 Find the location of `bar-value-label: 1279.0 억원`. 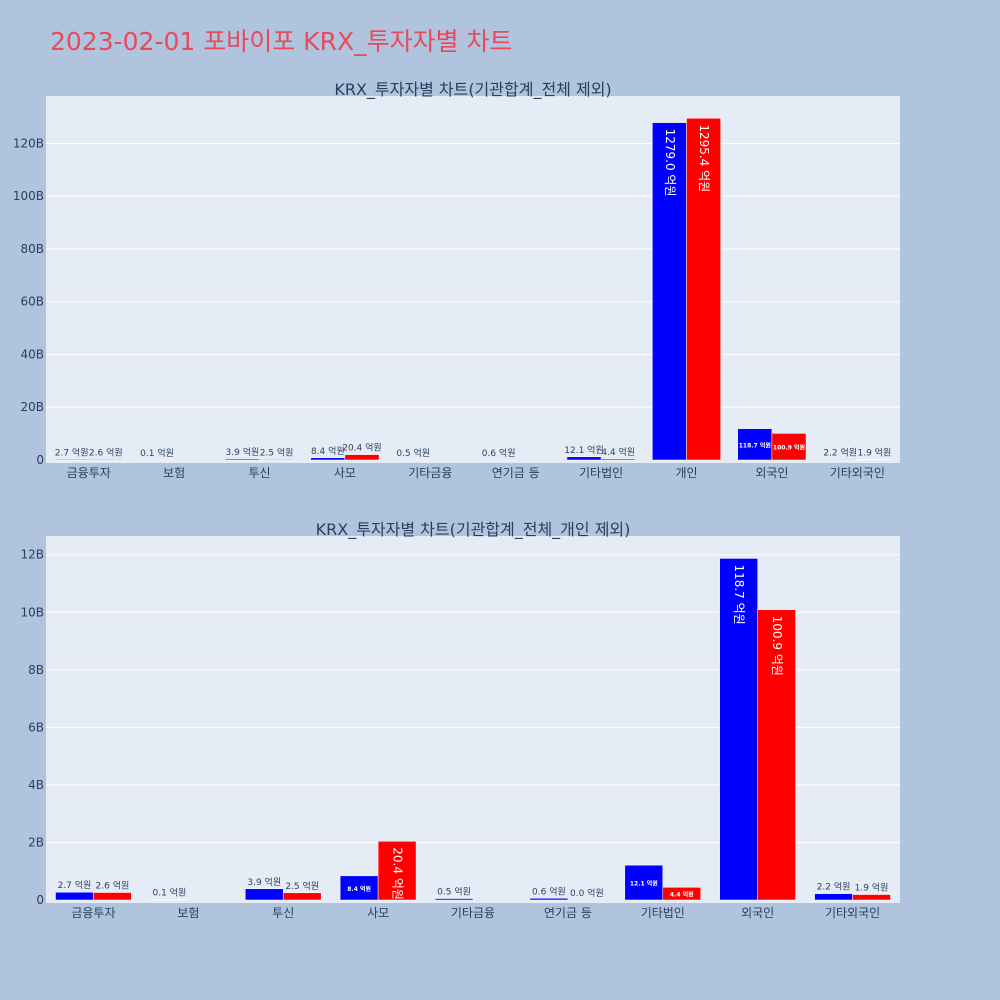

bar-value-label: 1279.0 억원 is located at coordinates (670, 163).